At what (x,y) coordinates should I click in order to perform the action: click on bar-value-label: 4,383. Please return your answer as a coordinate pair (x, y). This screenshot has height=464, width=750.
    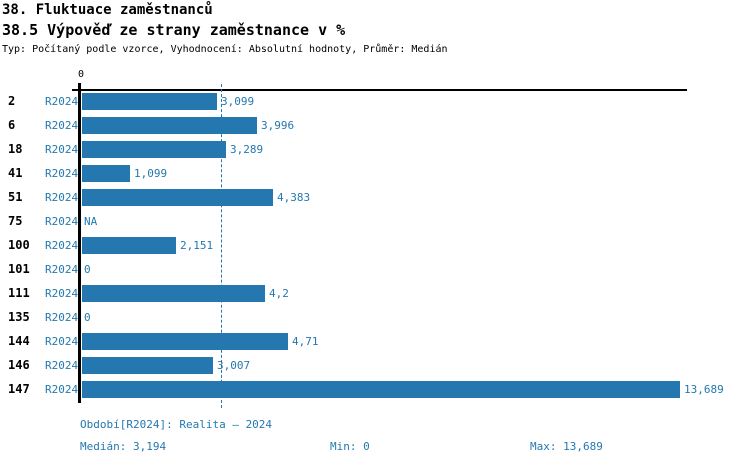
    Looking at the image, I should click on (294, 197).